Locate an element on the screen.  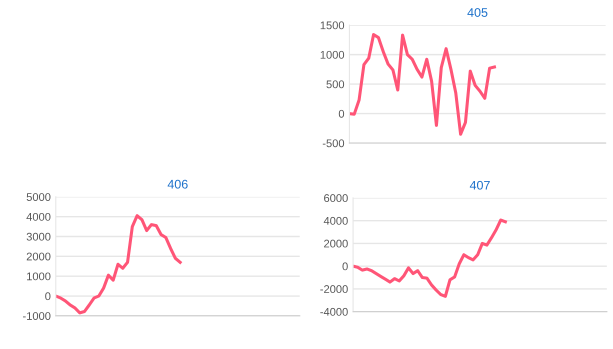
y-tick-label: 1500 is located at coordinates (332, 25).